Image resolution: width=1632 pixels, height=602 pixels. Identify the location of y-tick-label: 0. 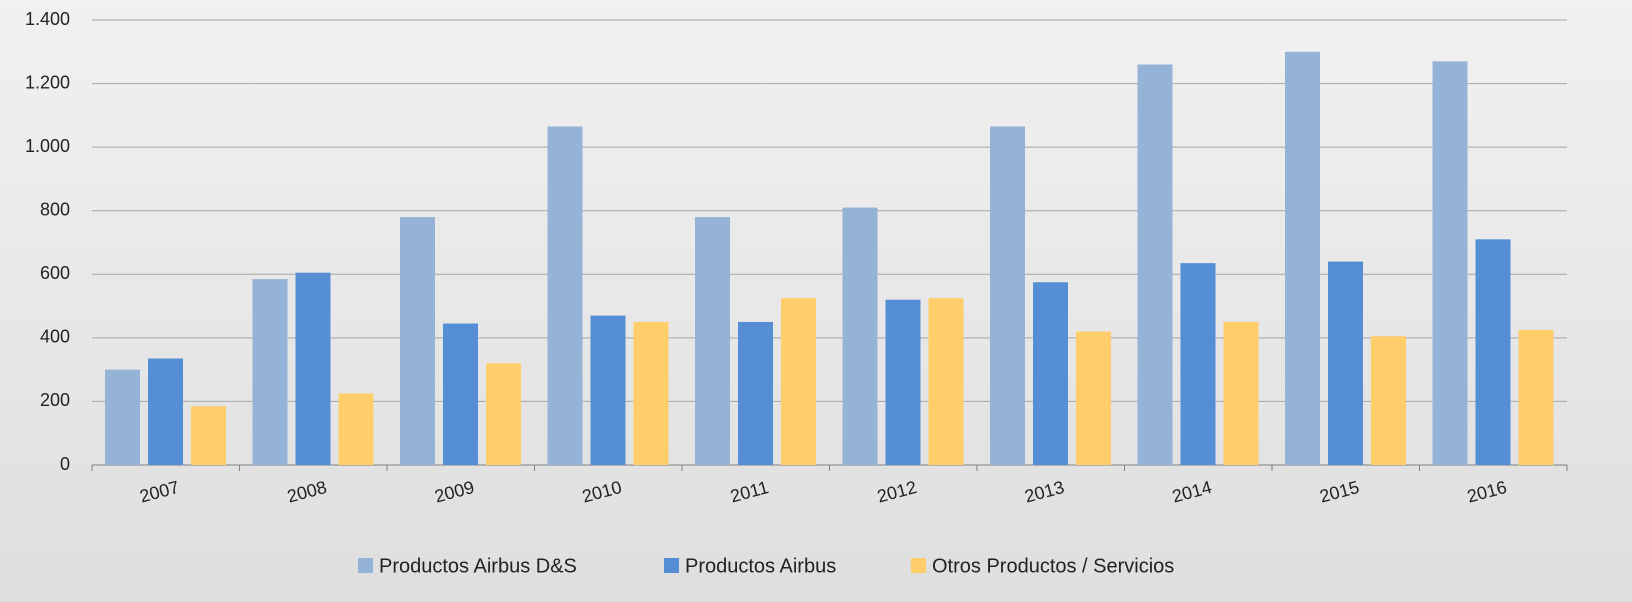
(65, 464).